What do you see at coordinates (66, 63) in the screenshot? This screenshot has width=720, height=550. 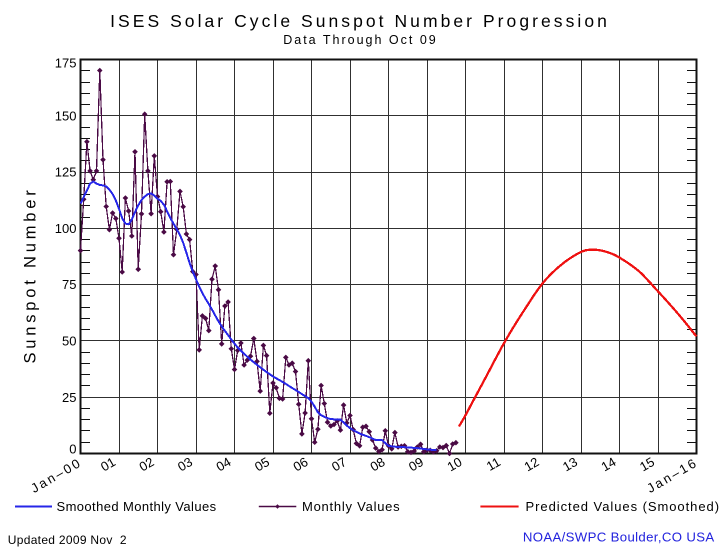 I see `svg-text: 175` at bounding box center [66, 63].